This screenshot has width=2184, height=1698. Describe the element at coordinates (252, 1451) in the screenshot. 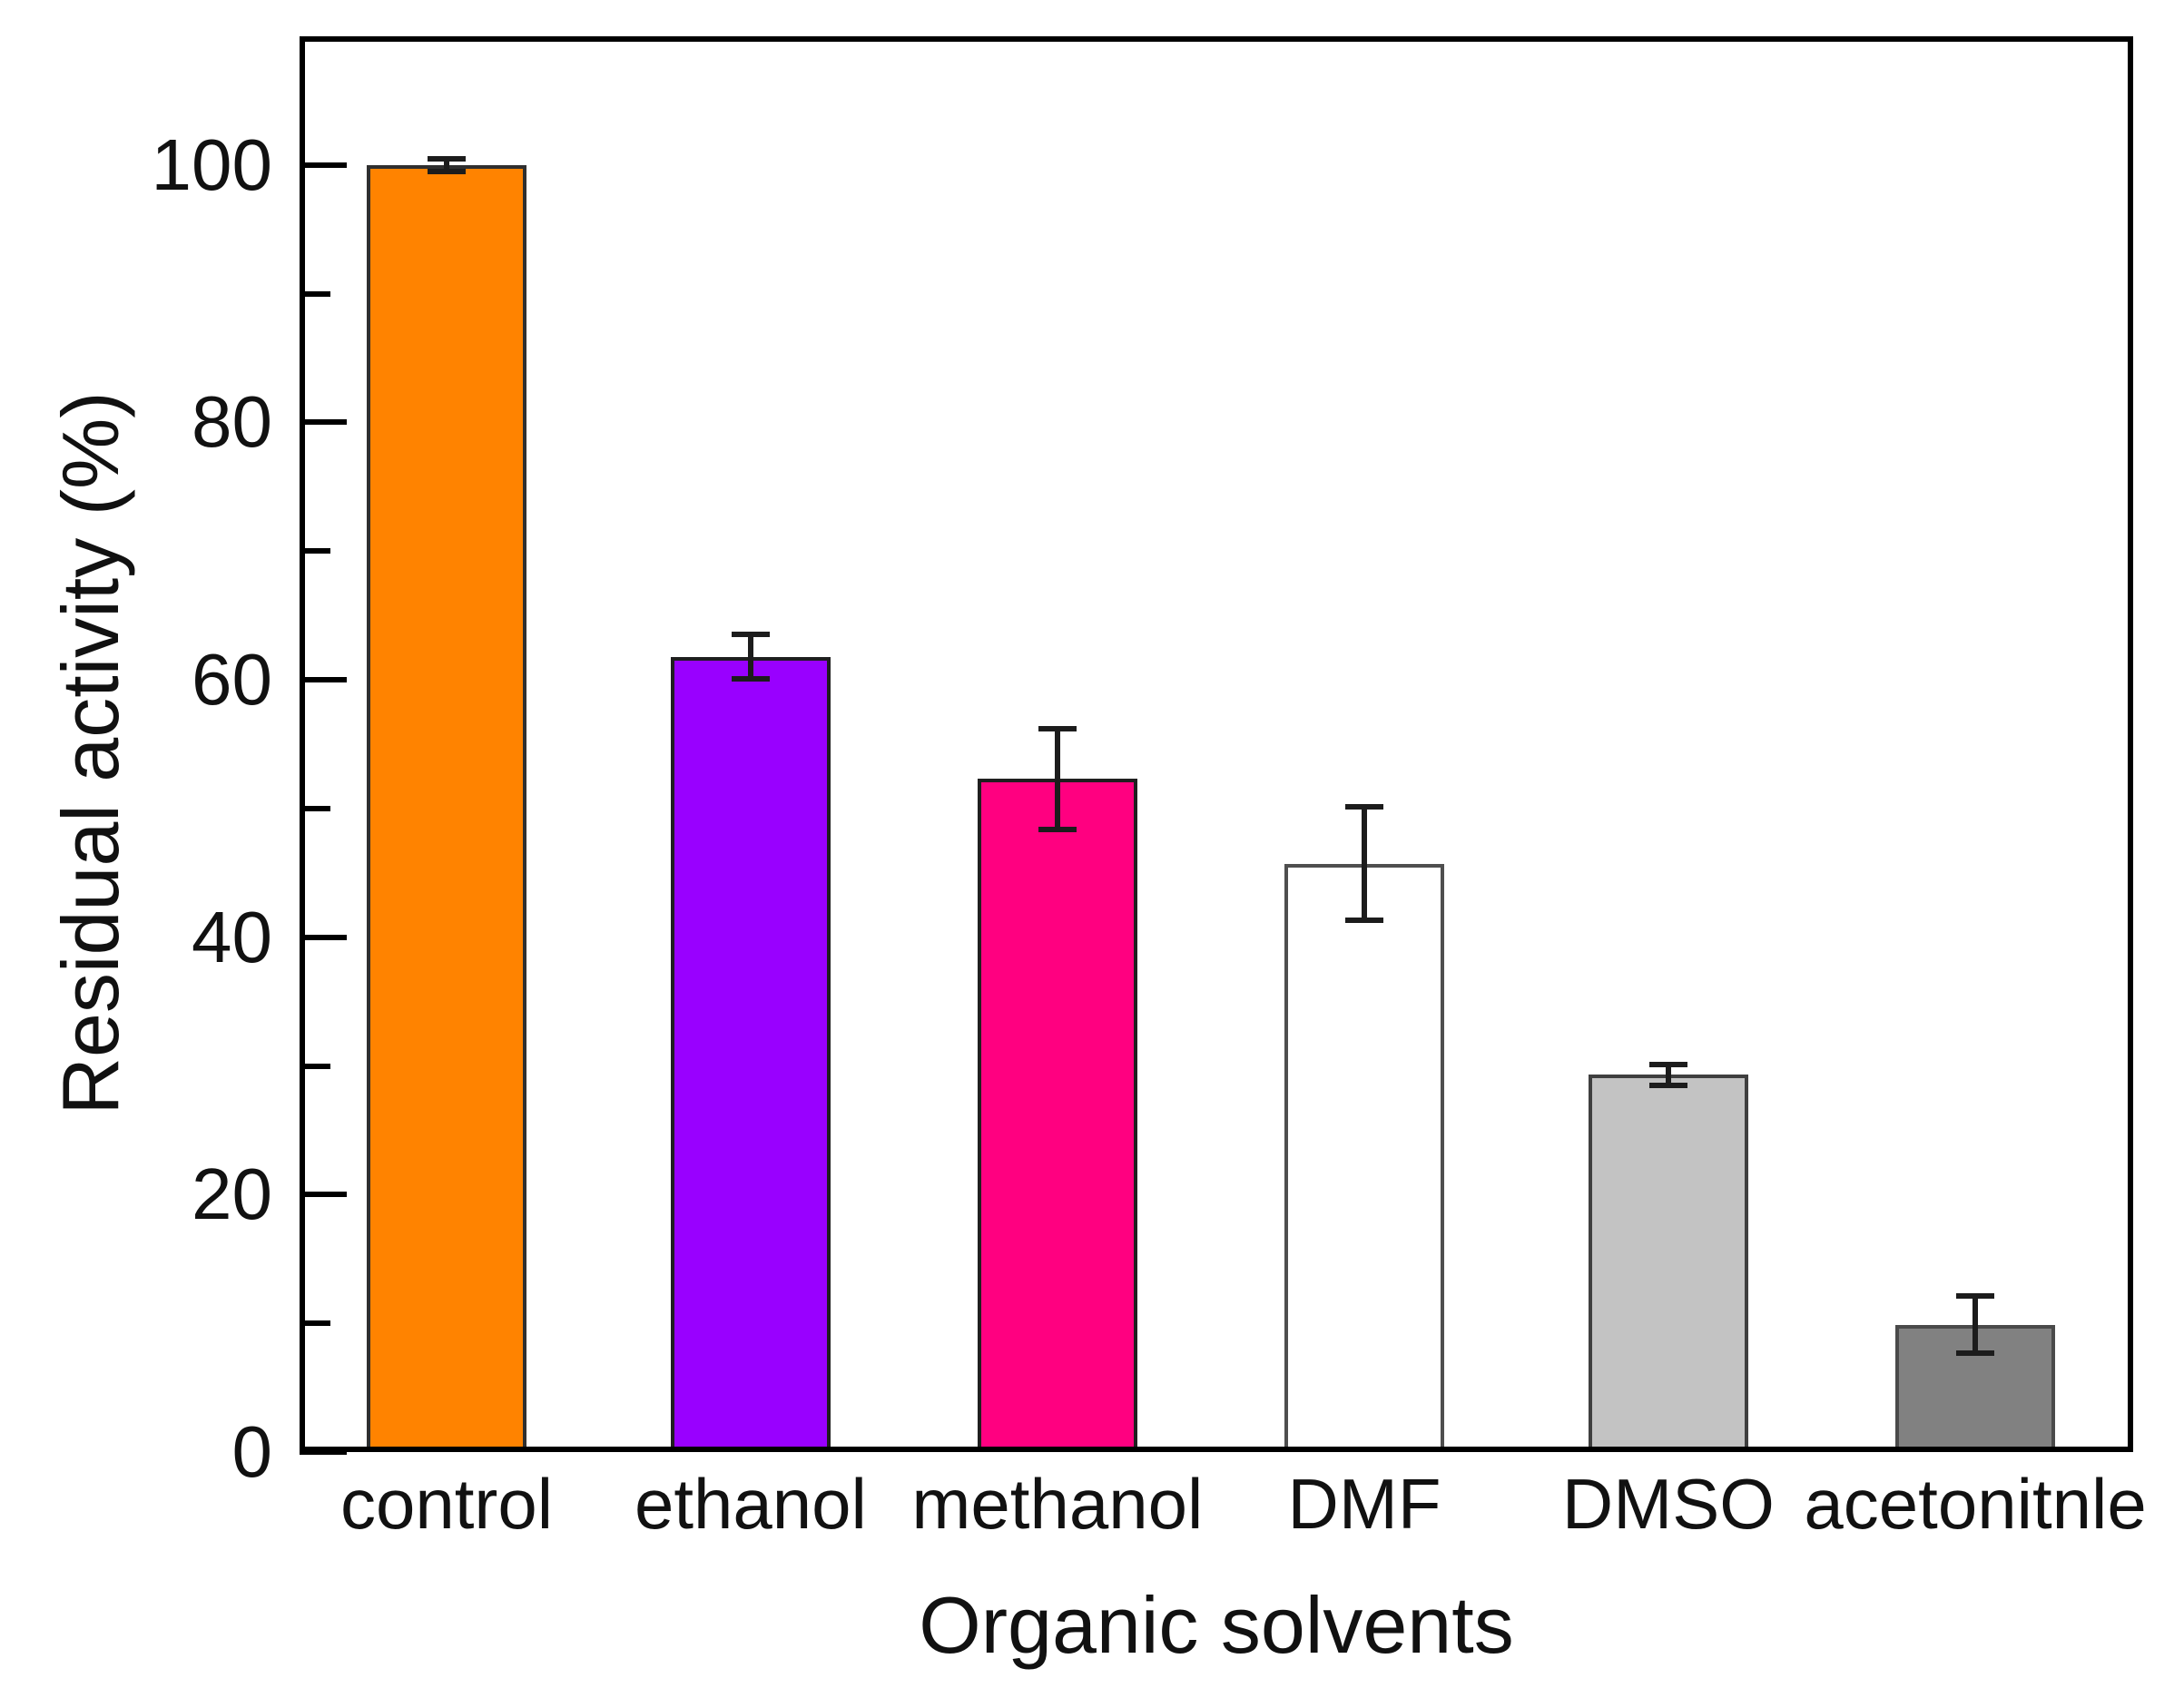

I see `y-tick-label: 0` at that location.